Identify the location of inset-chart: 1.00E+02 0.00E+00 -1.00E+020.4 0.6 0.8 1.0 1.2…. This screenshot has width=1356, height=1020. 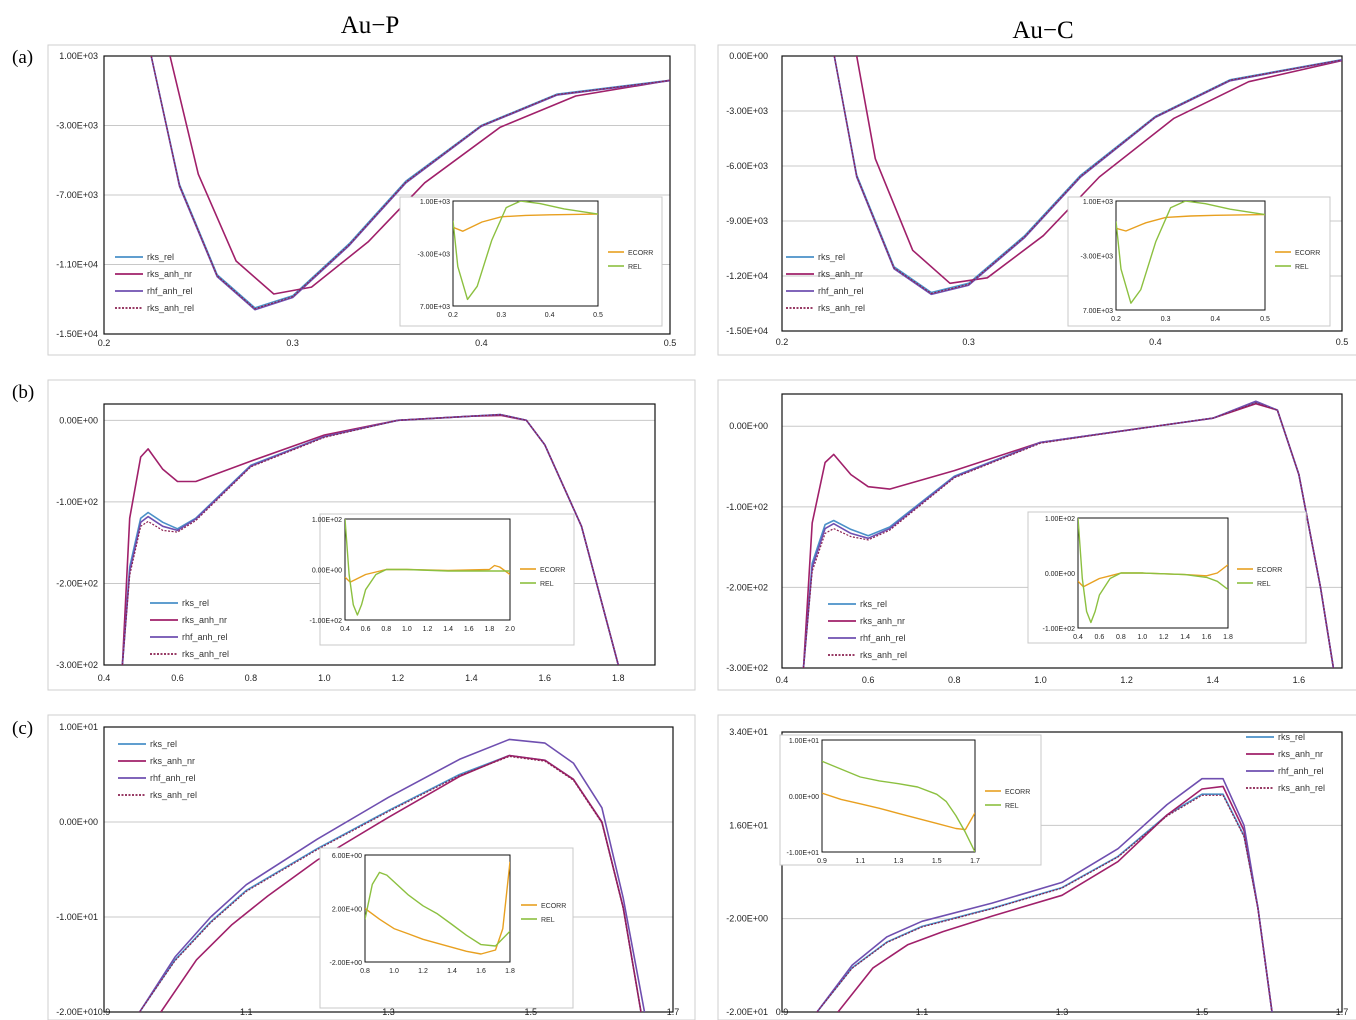
(1167, 577).